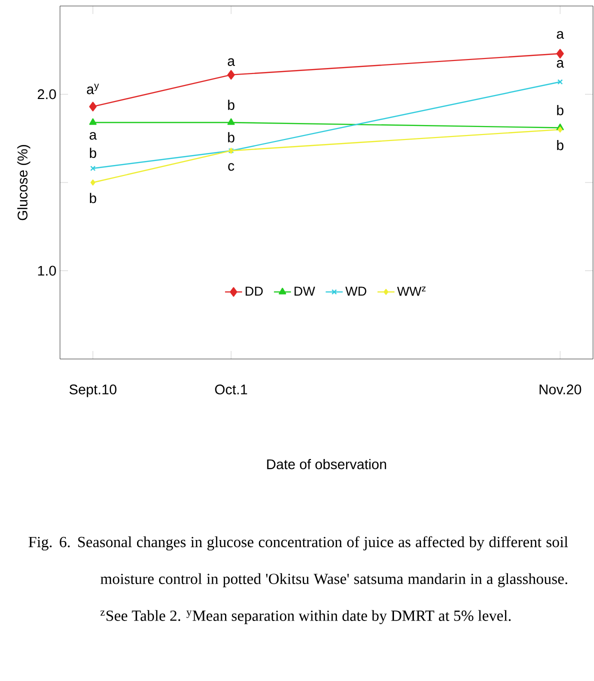 The height and width of the screenshot is (681, 594). I want to click on annotation: c, so click(231, 167).